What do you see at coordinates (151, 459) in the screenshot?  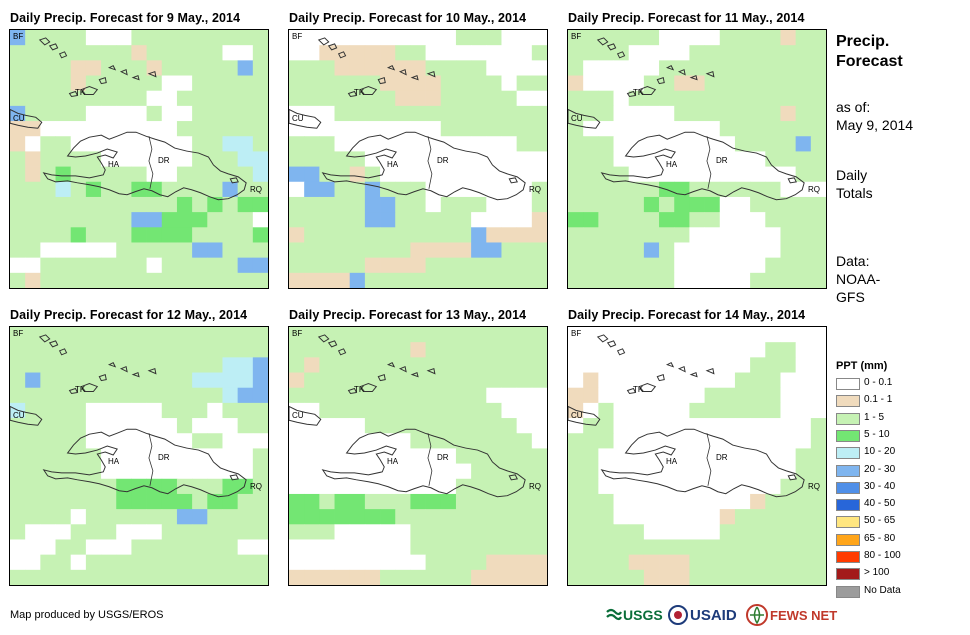 I see `ha-dr-border` at bounding box center [151, 459].